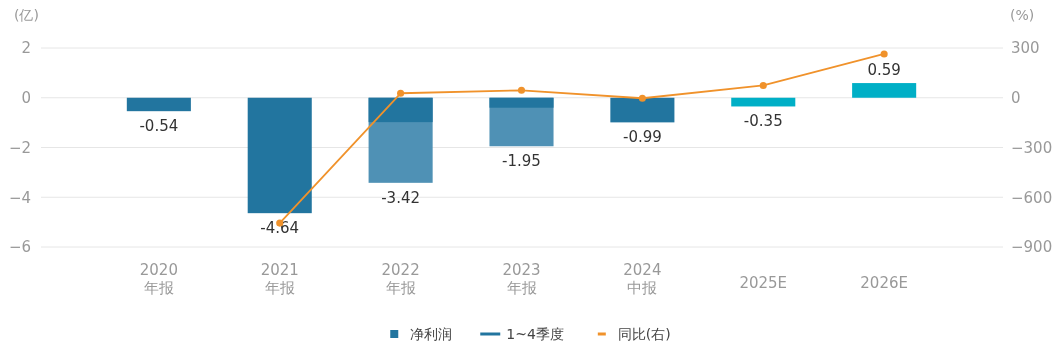 This screenshot has height=348, width=1055. I want to click on x-tick-label: 2023 年报, so click(521, 279).